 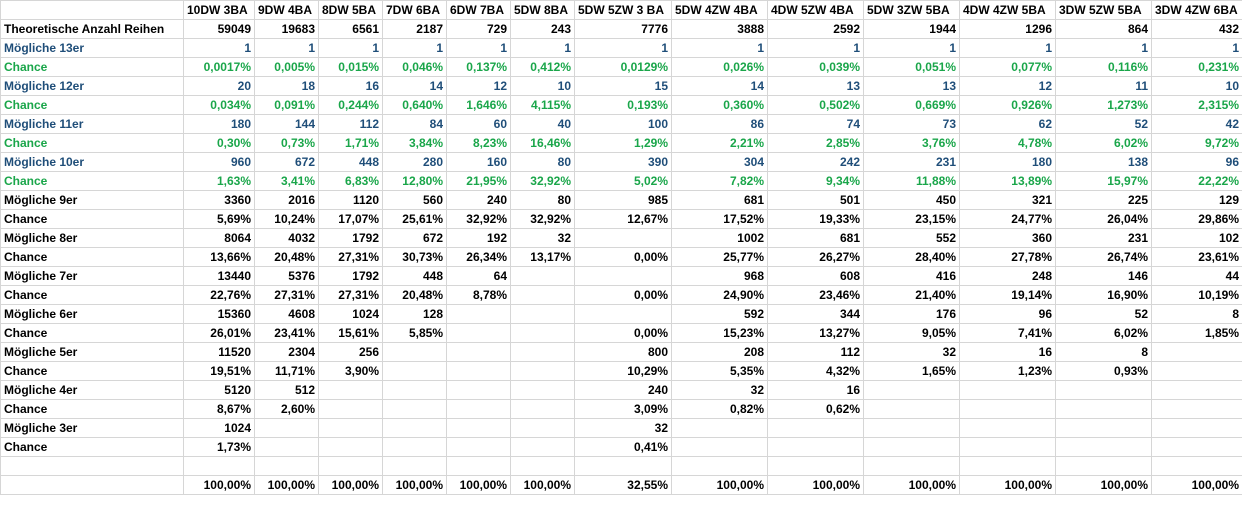 I want to click on table-cell: 4608, so click(x=286, y=314).